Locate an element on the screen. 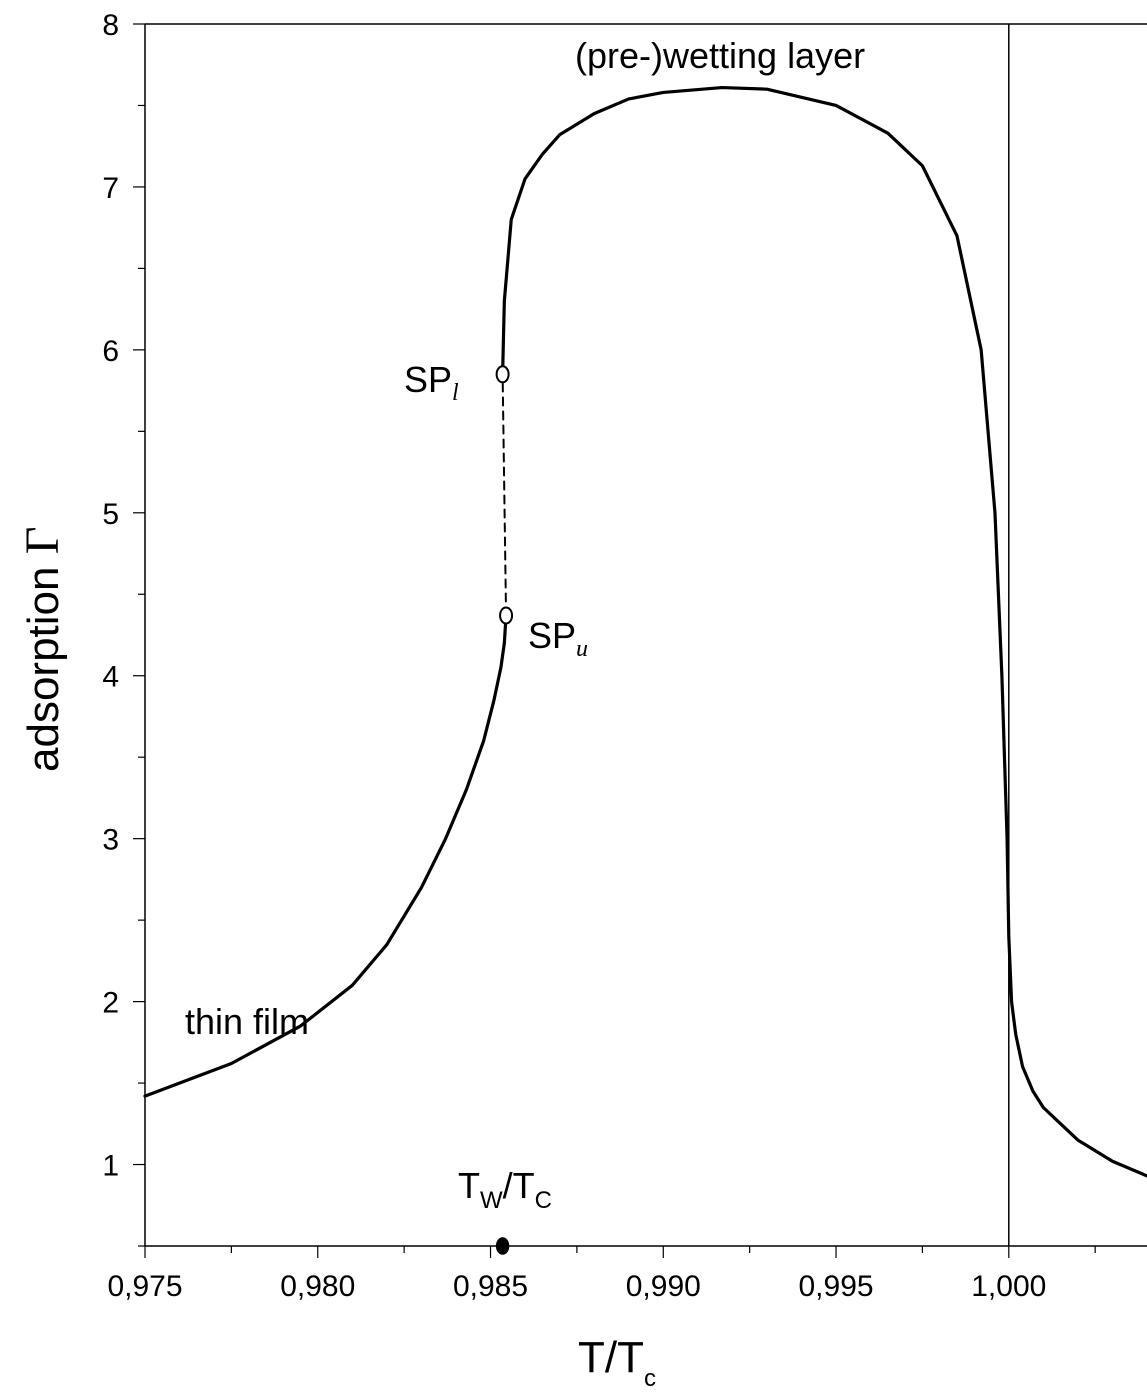 Image resolution: width=1147 pixels, height=1397 pixels. x-tick-label: 0,975 is located at coordinates (144, 1286).